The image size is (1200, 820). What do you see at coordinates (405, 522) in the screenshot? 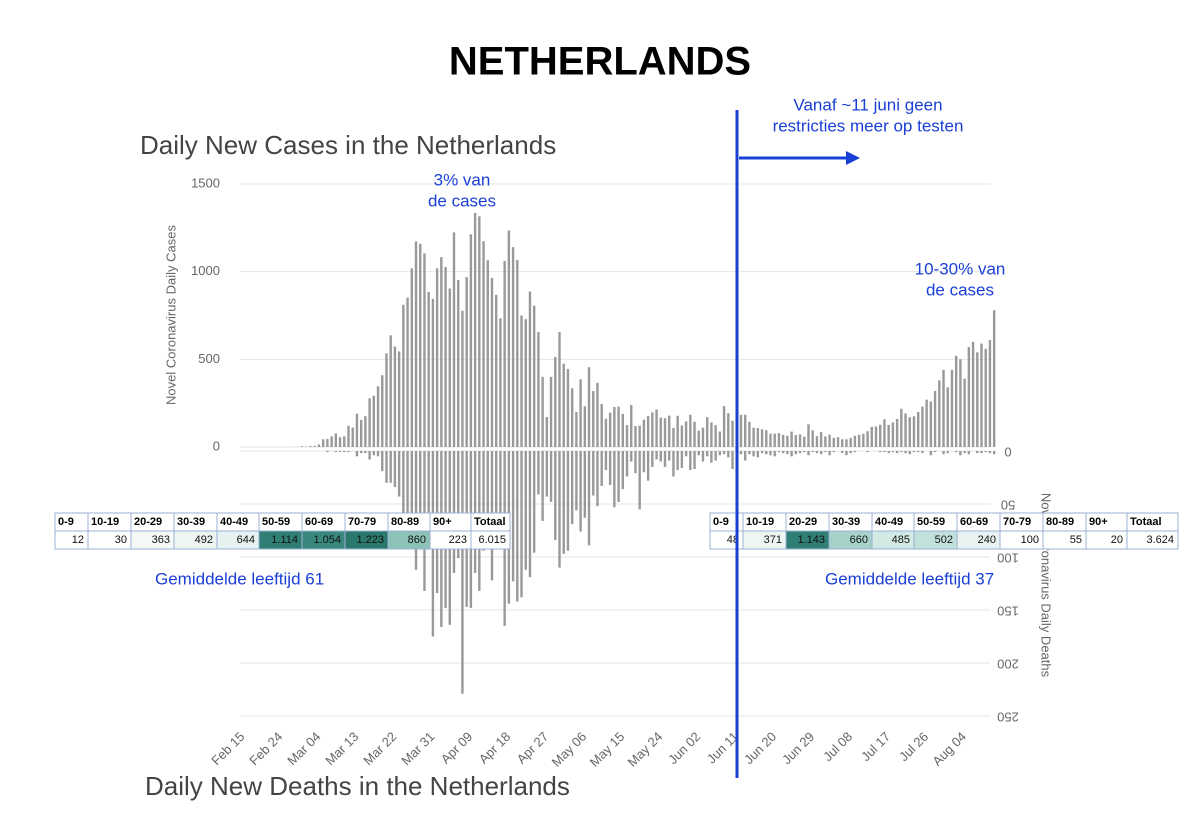
I see `header-text: 80-89` at bounding box center [405, 522].